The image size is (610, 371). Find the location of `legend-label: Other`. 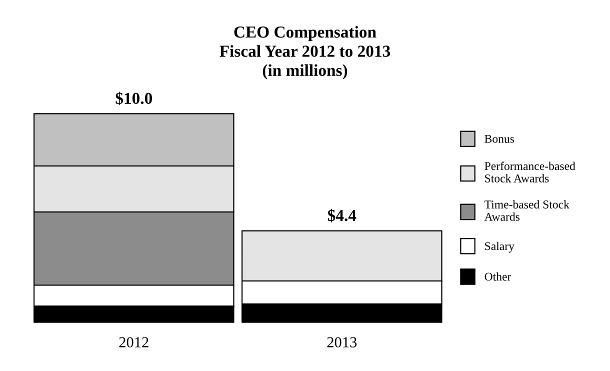

legend-label: Other is located at coordinates (498, 276).